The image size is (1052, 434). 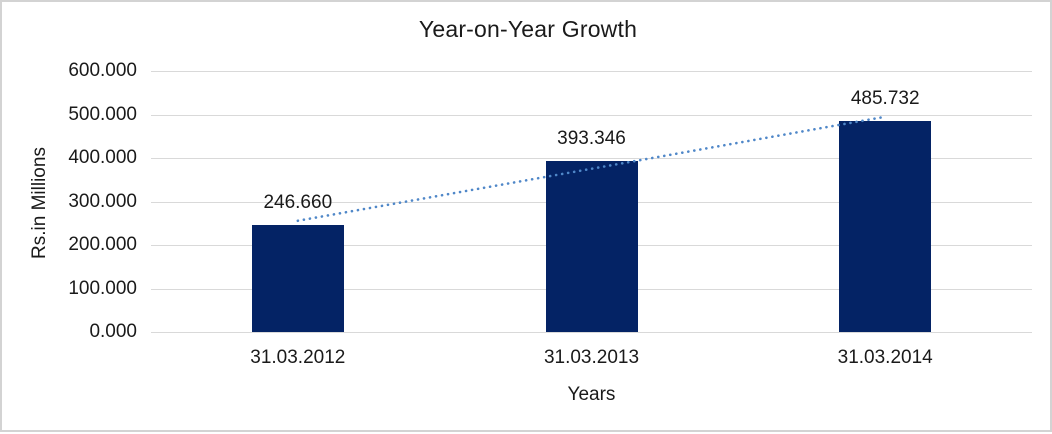 I want to click on y-tick-label: 600.000, so click(x=102, y=70).